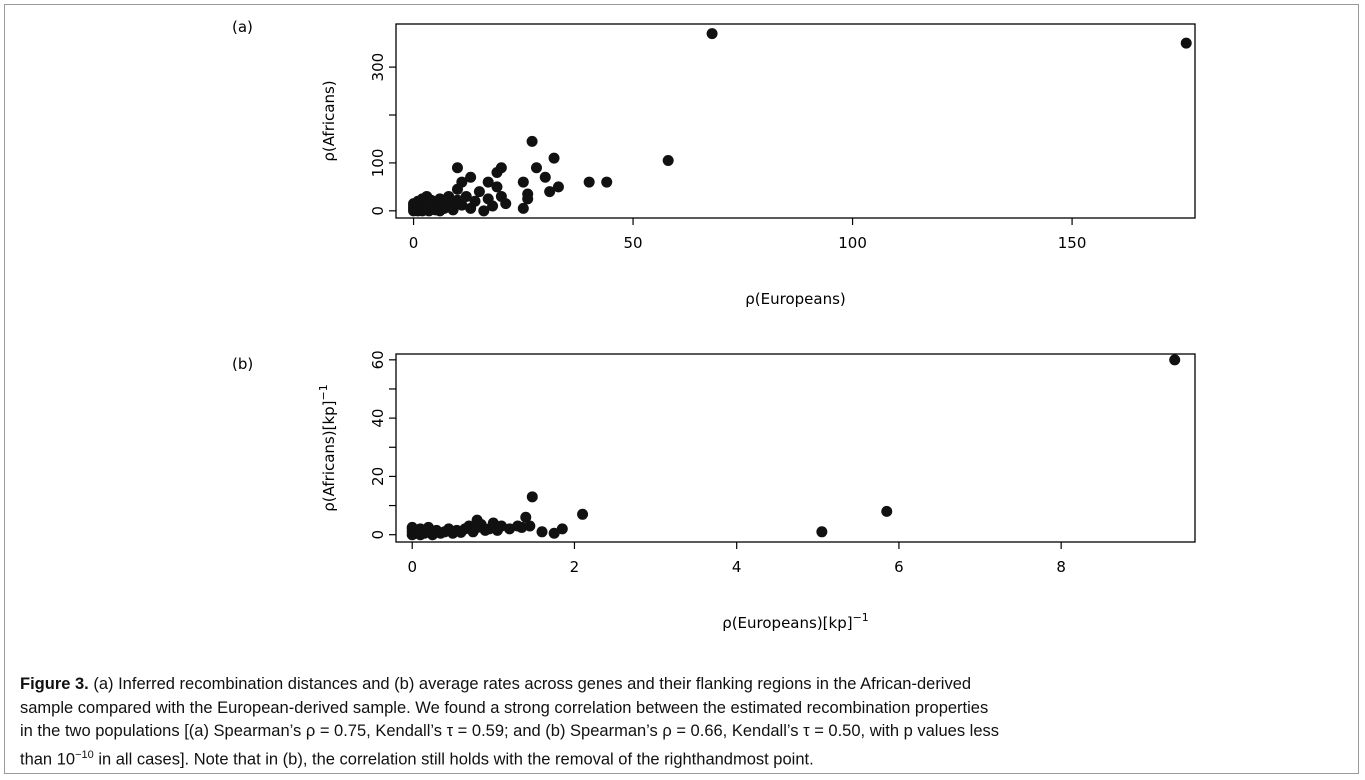  What do you see at coordinates (795, 448) in the screenshot?
I see `plot-box-b` at bounding box center [795, 448].